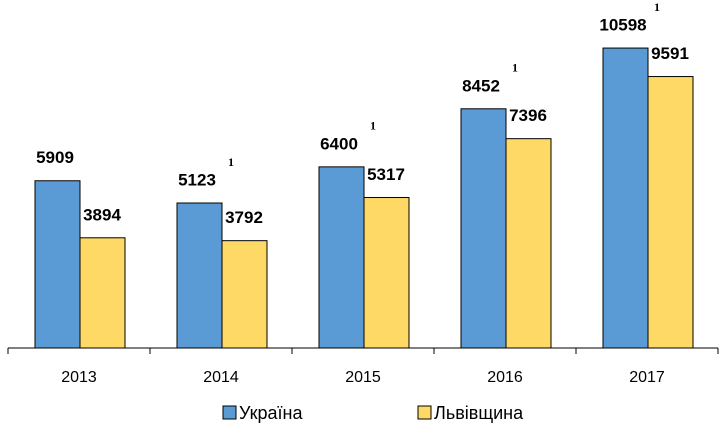 This screenshot has height=428, width=726. Describe the element at coordinates (363, 377) in the screenshot. I see `x-tick-label: 2015` at that location.